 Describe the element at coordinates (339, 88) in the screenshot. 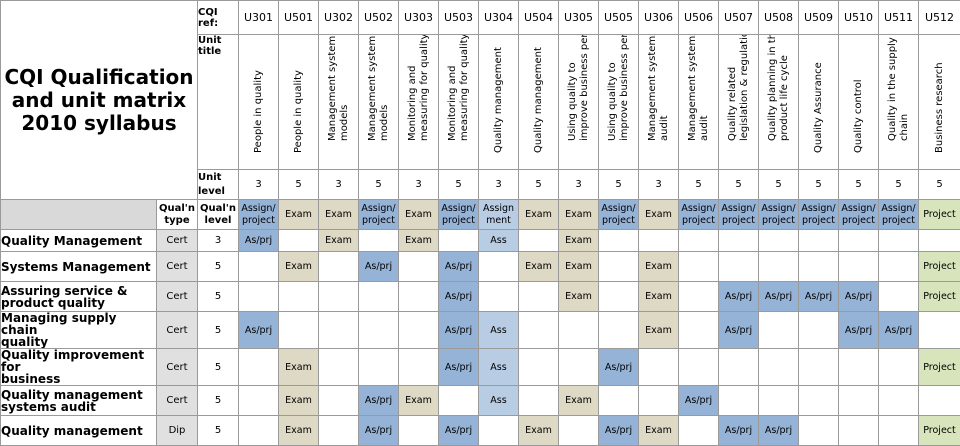

I see `unit-title-text: Management system models` at that location.